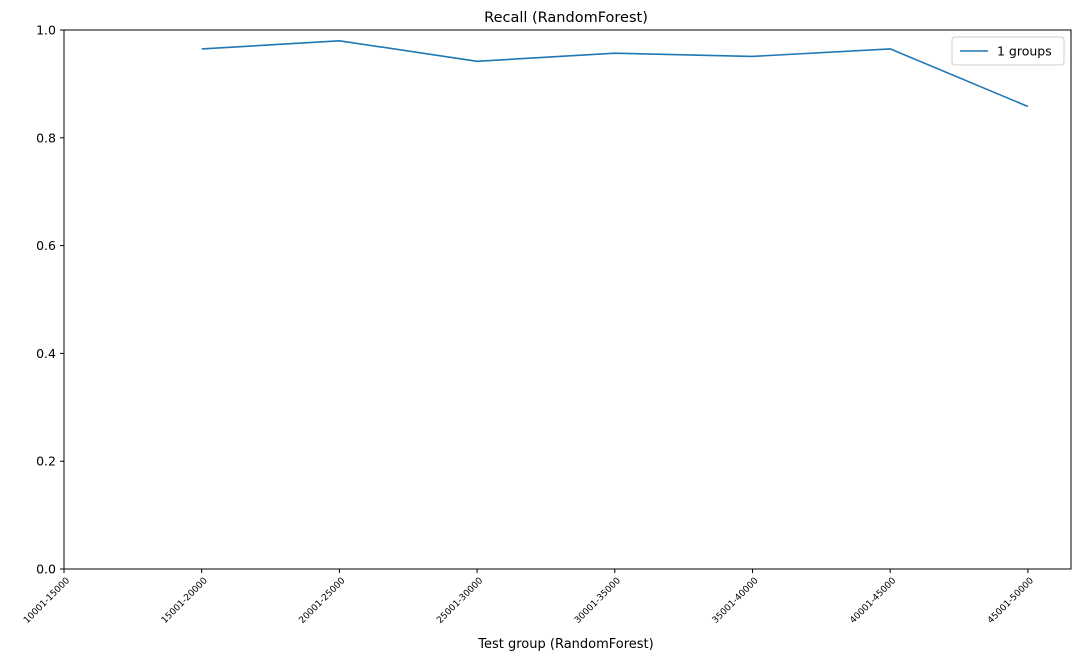  Describe the element at coordinates (460, 601) in the screenshot. I see `x-tick-label: 25001-30000` at that location.